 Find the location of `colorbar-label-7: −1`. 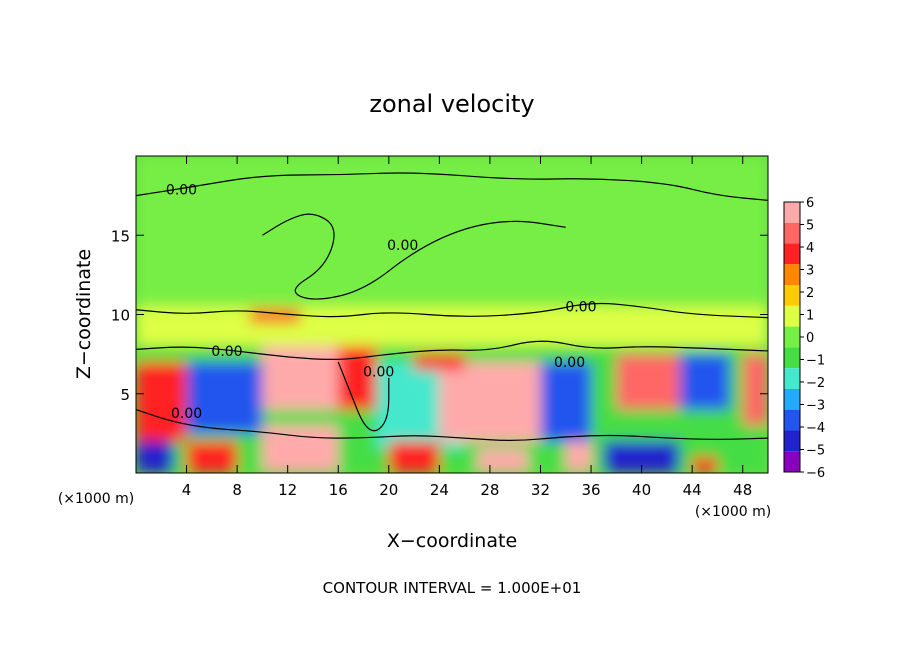

colorbar-label-7: −1 is located at coordinates (815, 361).